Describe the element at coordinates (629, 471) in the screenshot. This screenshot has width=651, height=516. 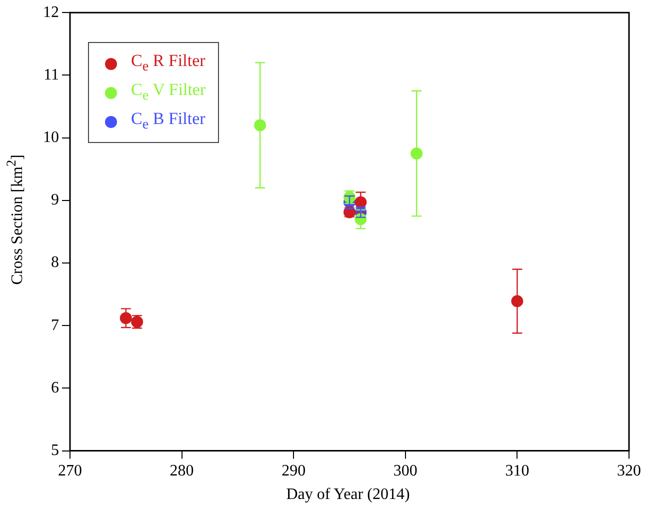
I see `x-tick-label: 320` at that location.